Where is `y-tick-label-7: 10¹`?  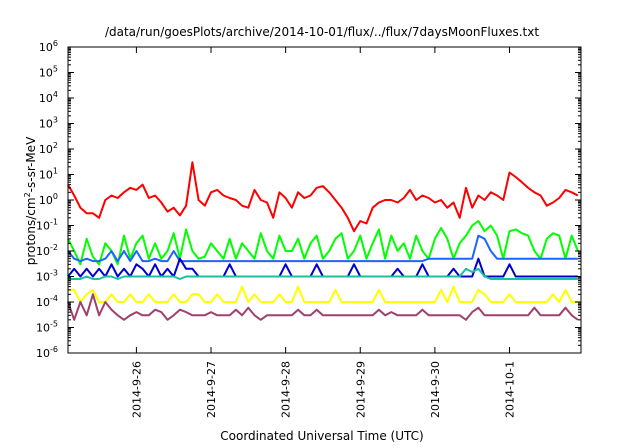
y-tick-label-7: 10¹ is located at coordinates (48, 174).